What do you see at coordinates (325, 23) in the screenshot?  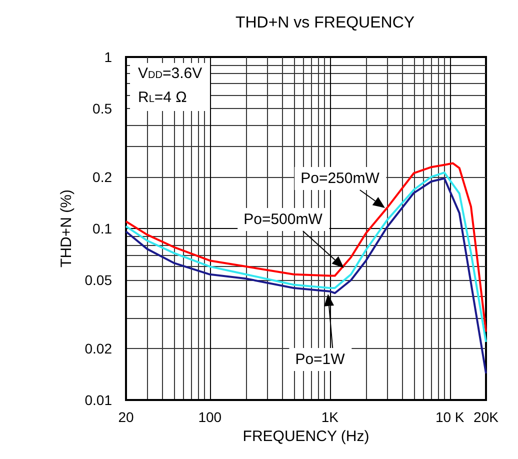 I see `chart-title: THD+N vs FREQUENCY` at bounding box center [325, 23].